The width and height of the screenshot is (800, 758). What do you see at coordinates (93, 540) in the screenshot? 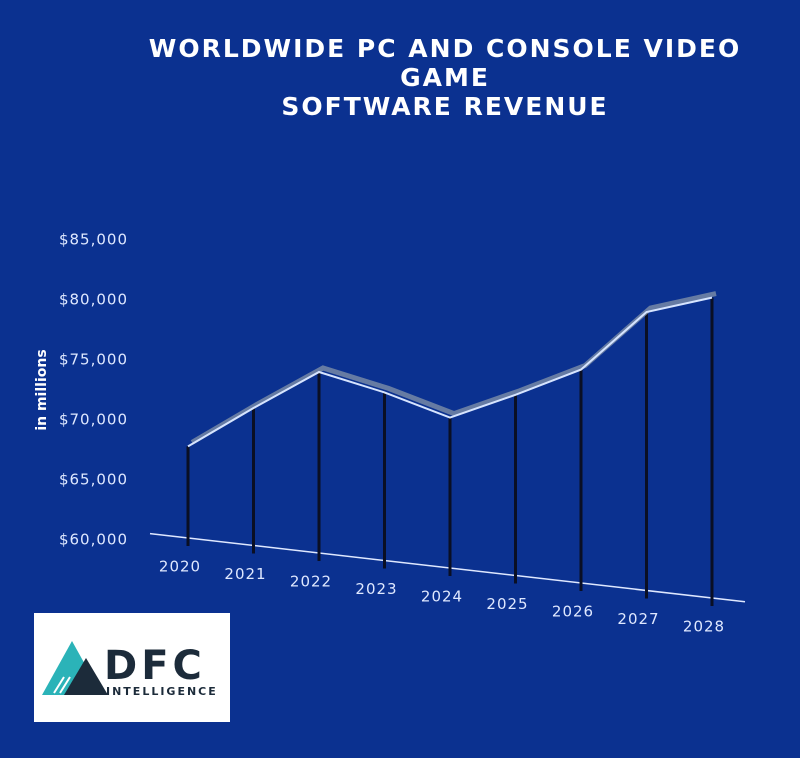
I see `y-tick-label: $60,000` at bounding box center [93, 540].